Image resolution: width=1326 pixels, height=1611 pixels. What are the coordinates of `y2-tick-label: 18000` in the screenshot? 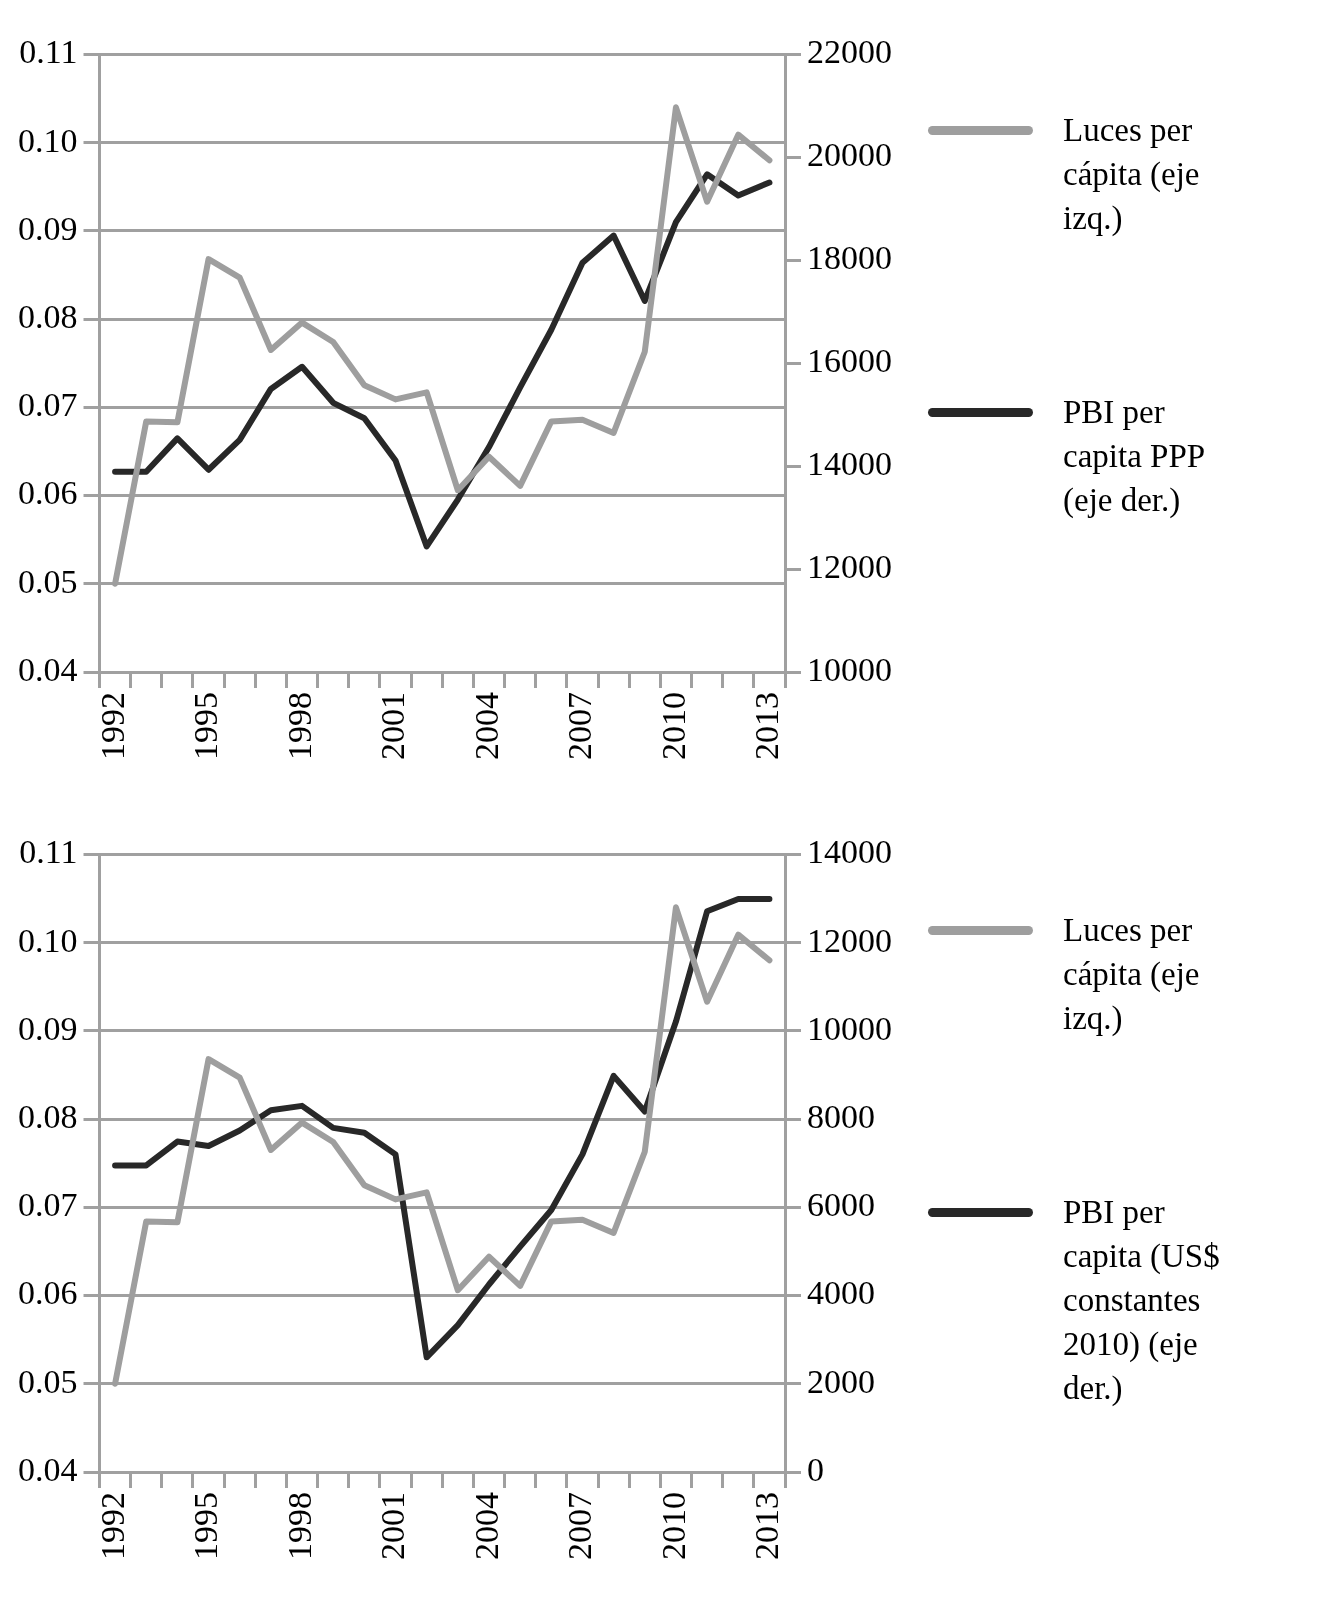 It's located at (849, 258).